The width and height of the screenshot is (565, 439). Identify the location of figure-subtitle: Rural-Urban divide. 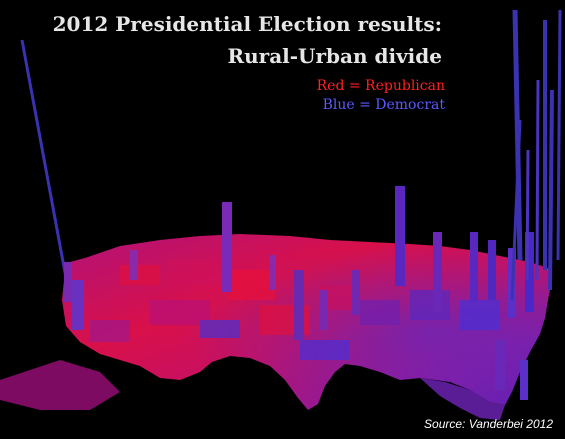
(335, 56).